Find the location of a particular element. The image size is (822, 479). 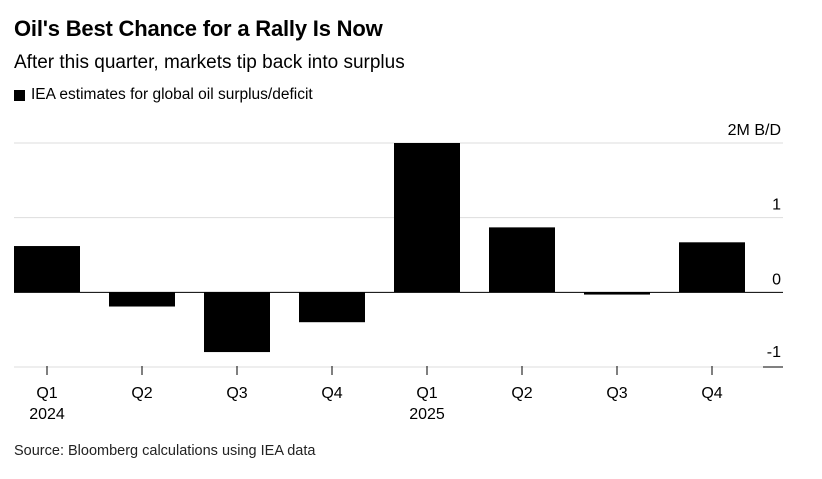

chart-title: Oil's Best Chance for a Rally Is Now is located at coordinates (198, 28).